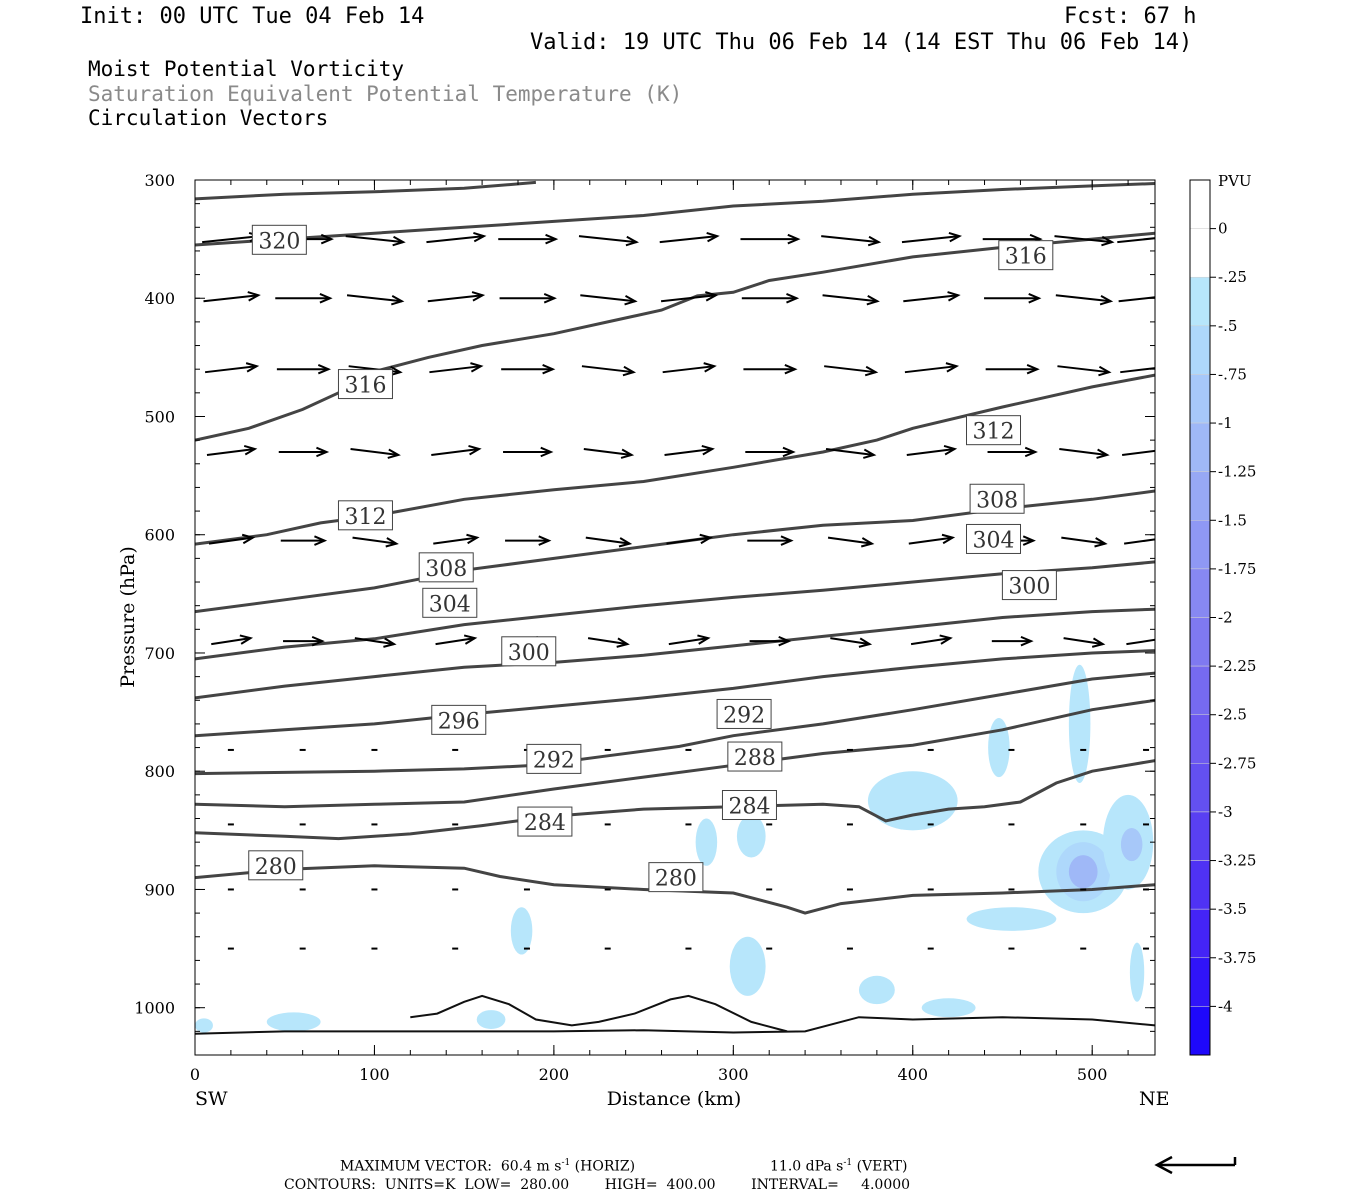 The height and width of the screenshot is (1200, 1350). What do you see at coordinates (1237, 763) in the screenshot?
I see `colorbar-level-label: -2.75` at bounding box center [1237, 763].